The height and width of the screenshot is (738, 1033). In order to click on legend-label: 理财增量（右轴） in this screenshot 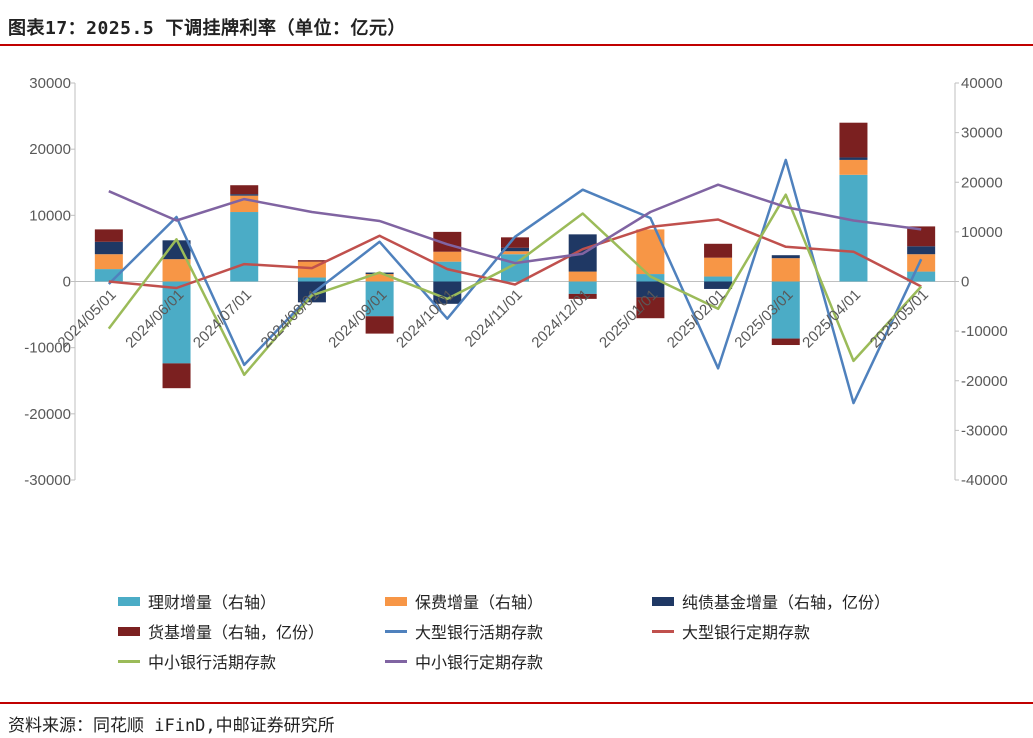, I will do `click(212, 602)`.